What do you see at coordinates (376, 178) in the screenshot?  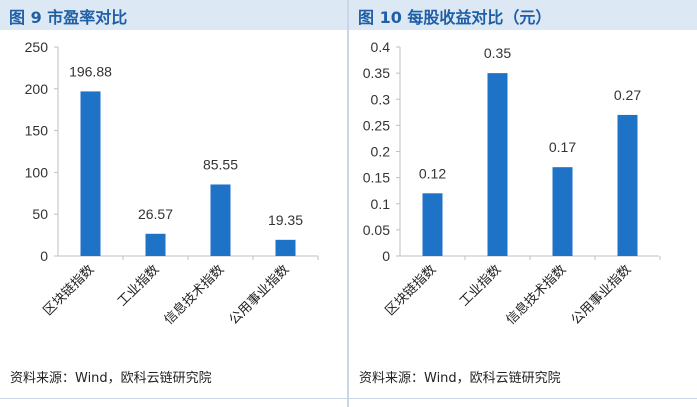 I see `y-tick-label: 0.15` at bounding box center [376, 178].